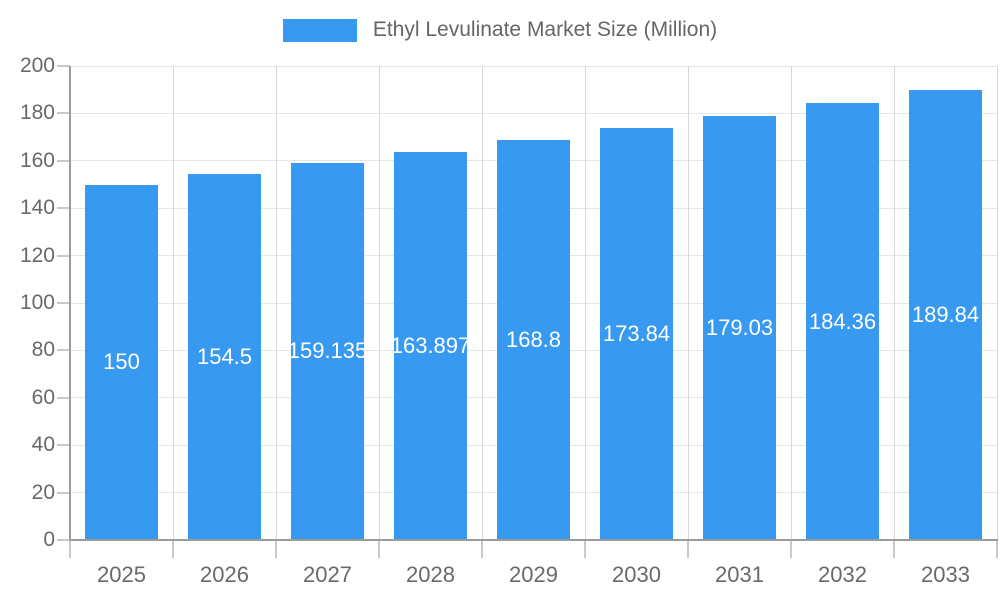 The width and height of the screenshot is (1000, 600). I want to click on bar-2027: 159.135, so click(327, 351).